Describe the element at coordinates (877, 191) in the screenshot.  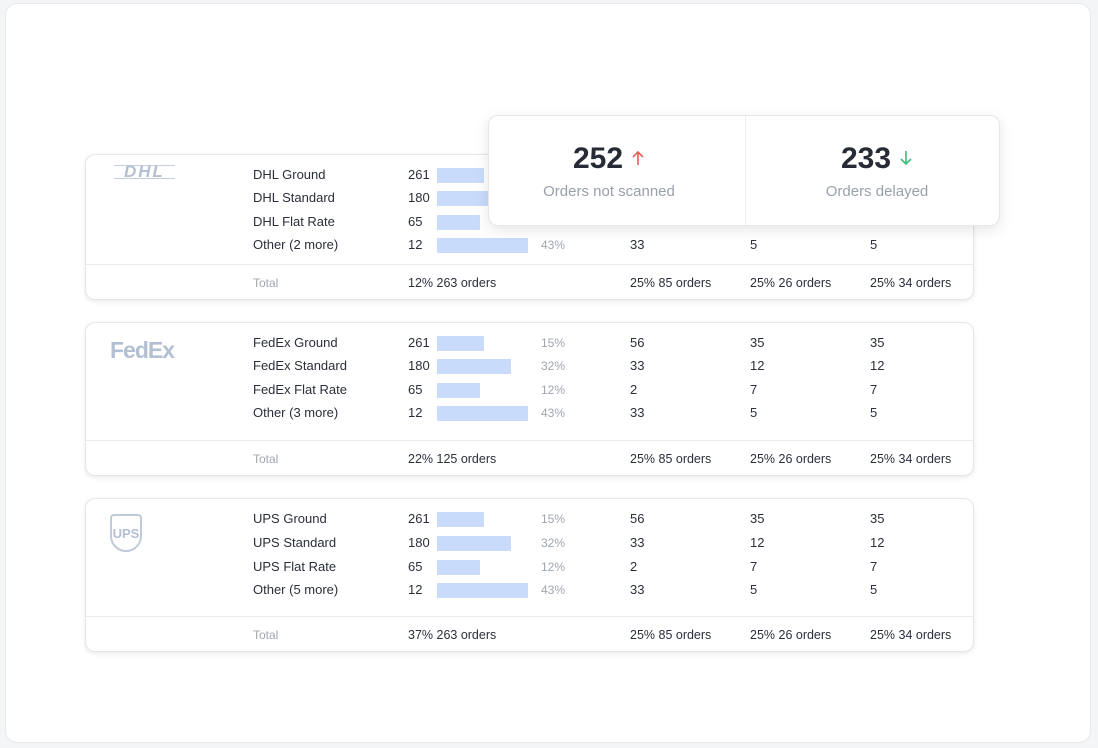
I see `kpi-label: Orders delayed` at that location.